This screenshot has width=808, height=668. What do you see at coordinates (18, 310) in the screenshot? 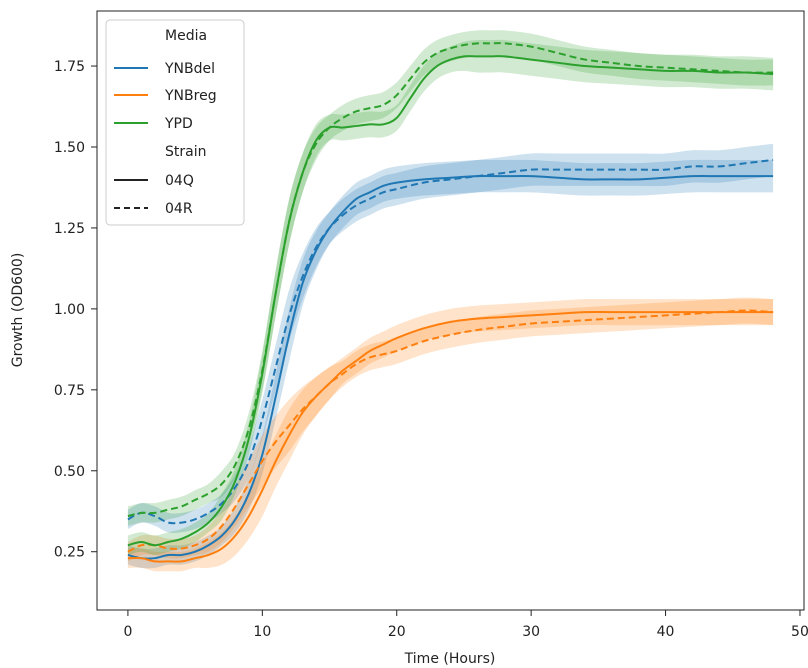
I see `y-axis-label: Growth (OD600)` at bounding box center [18, 310].